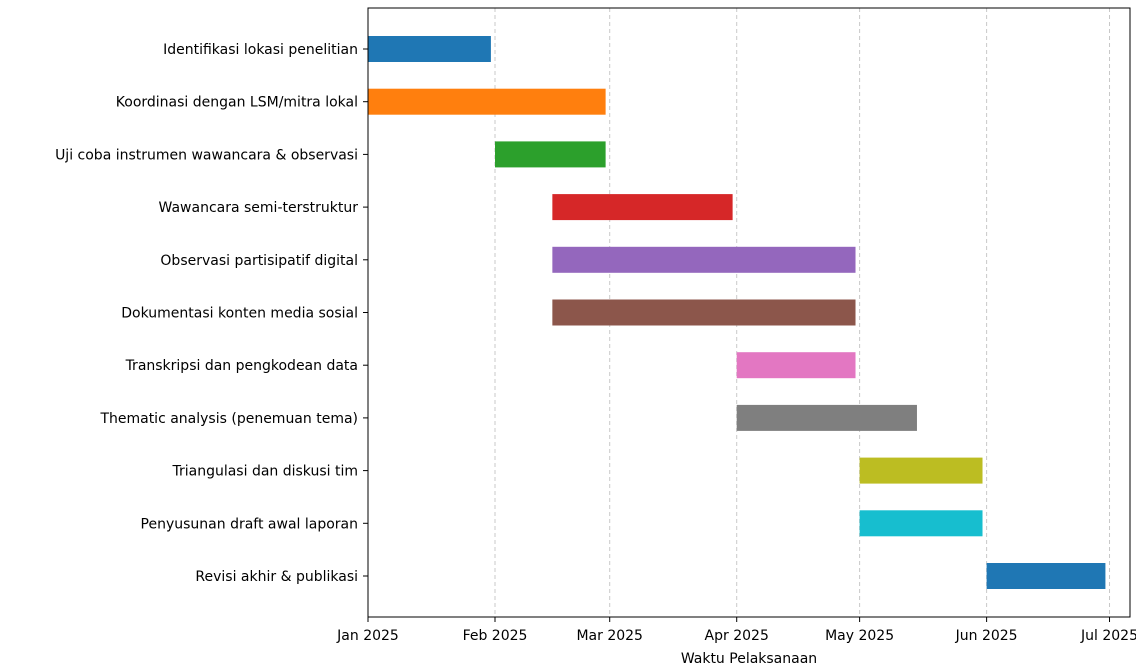  What do you see at coordinates (609, 636) in the screenshot?
I see `x-tick-label: Mar 2025` at bounding box center [609, 636].